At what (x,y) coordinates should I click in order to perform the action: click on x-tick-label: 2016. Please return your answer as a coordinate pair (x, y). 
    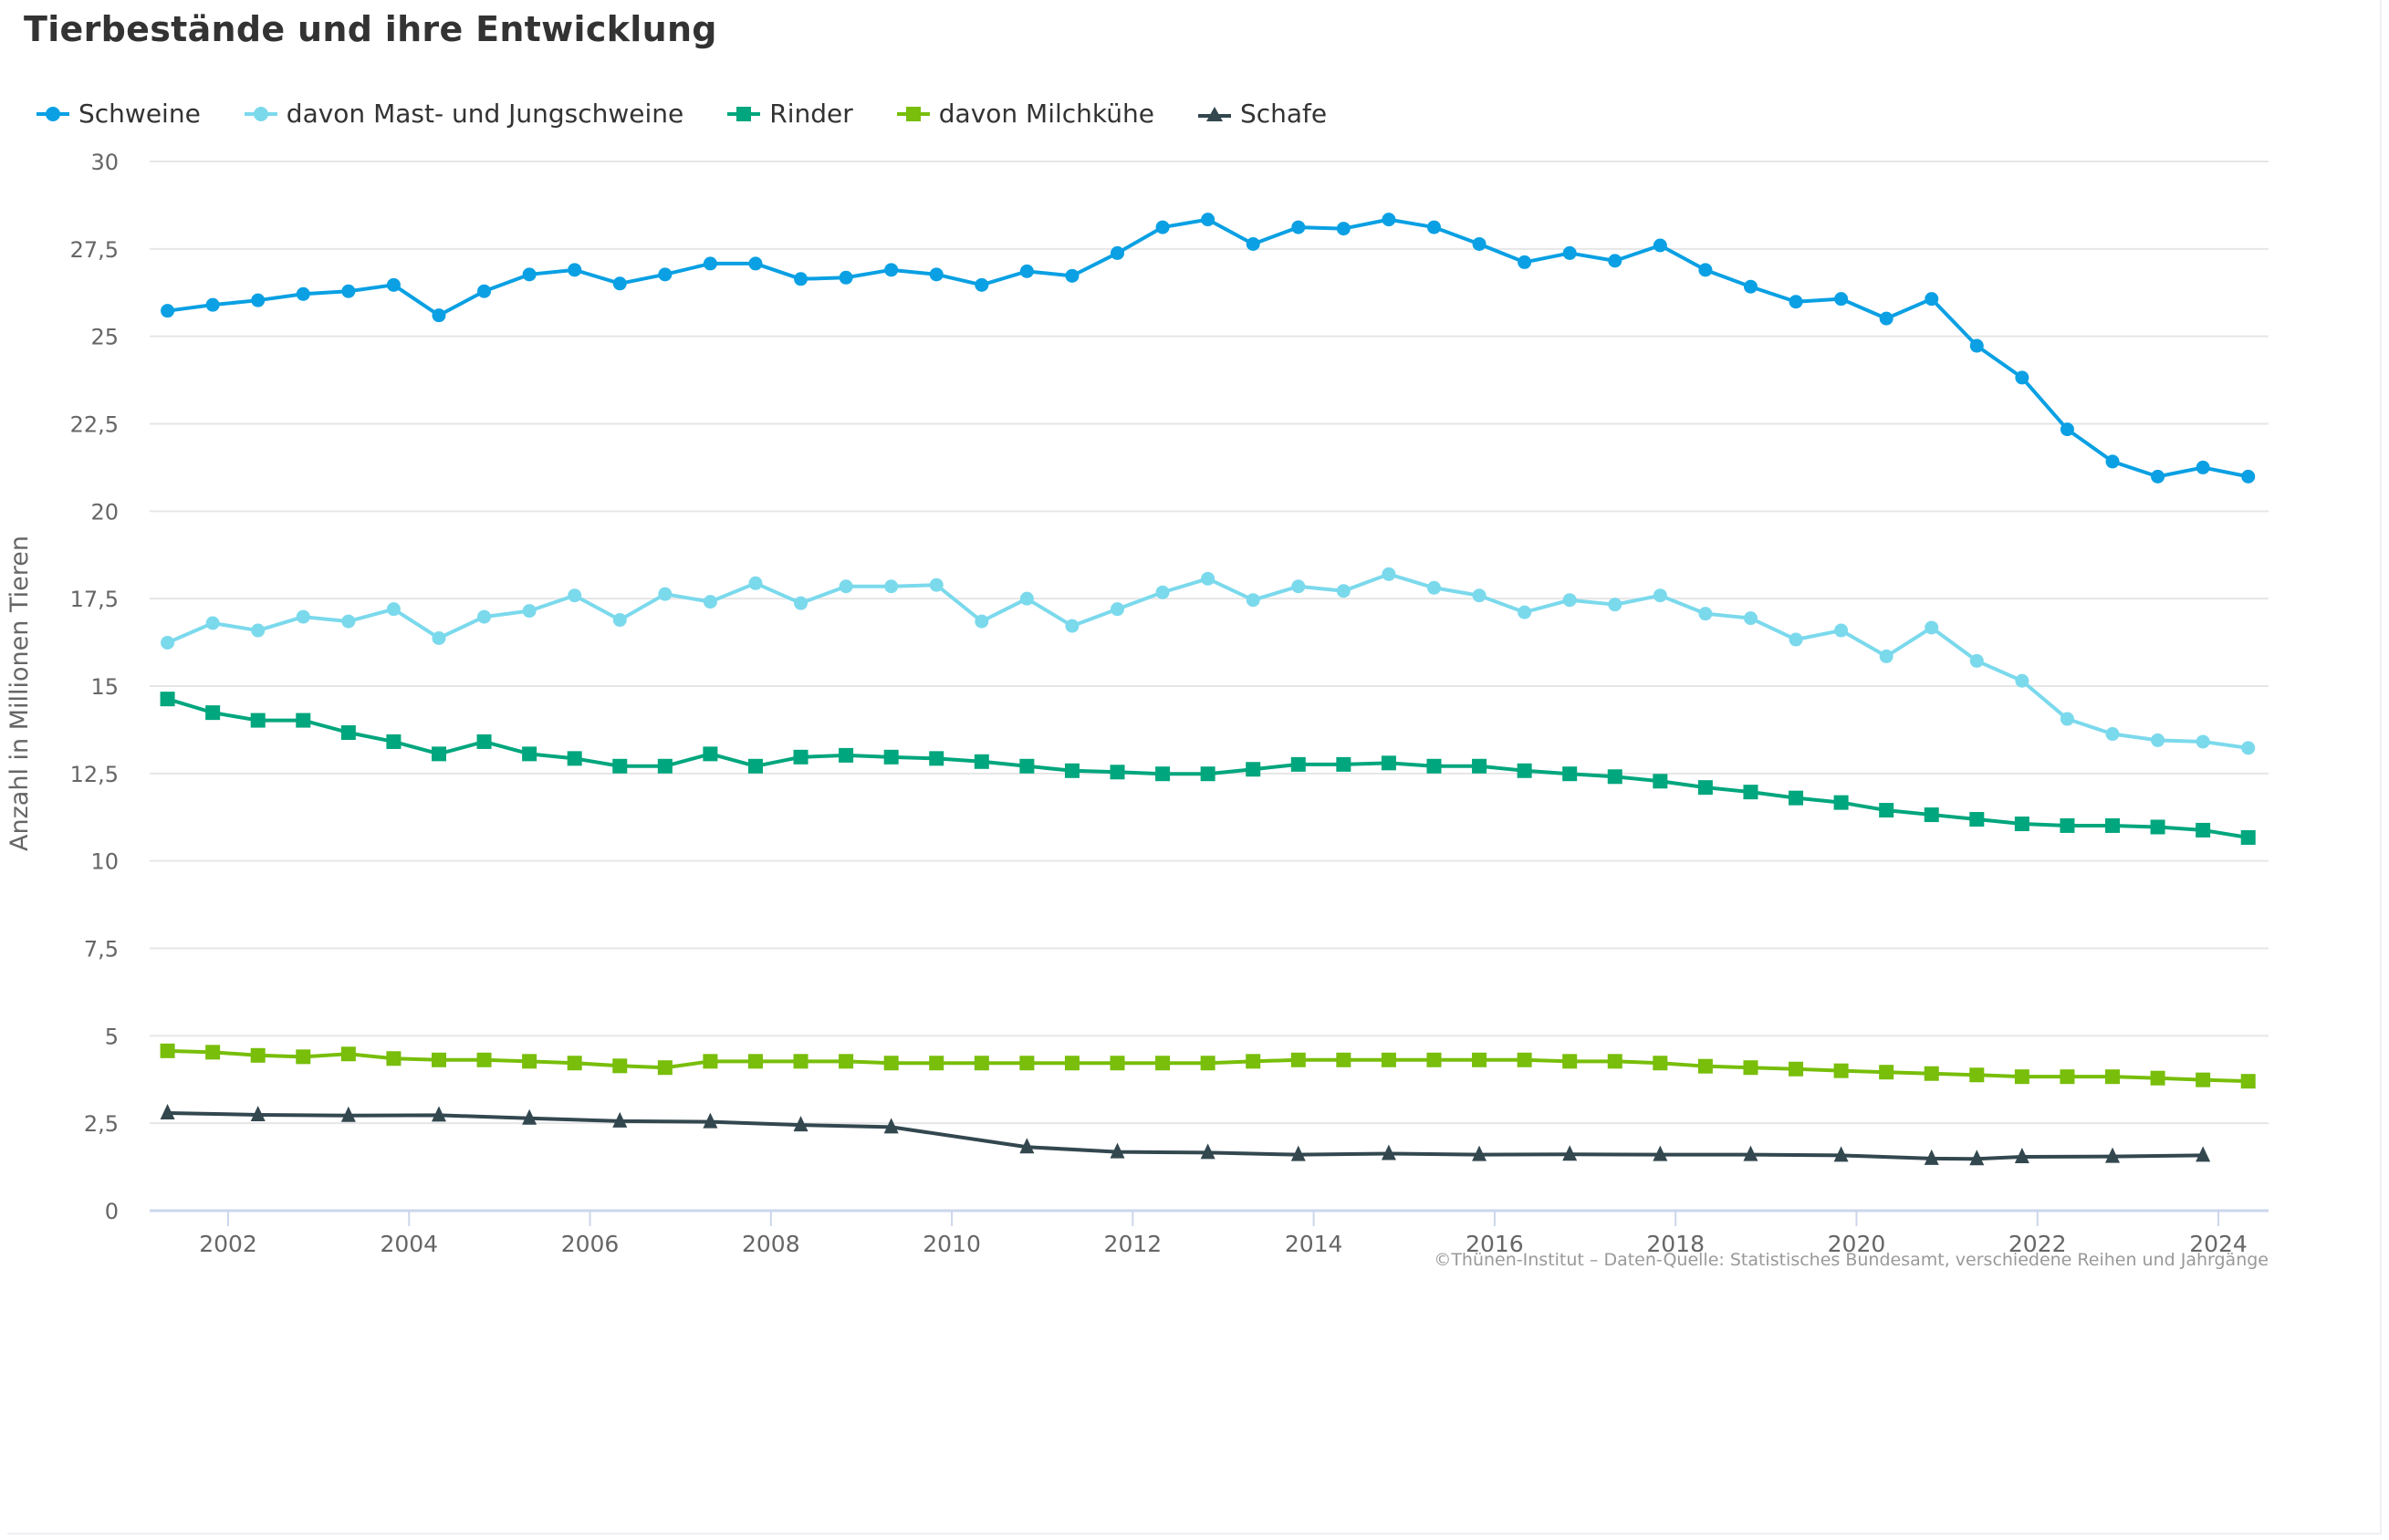
    Looking at the image, I should click on (1495, 1244).